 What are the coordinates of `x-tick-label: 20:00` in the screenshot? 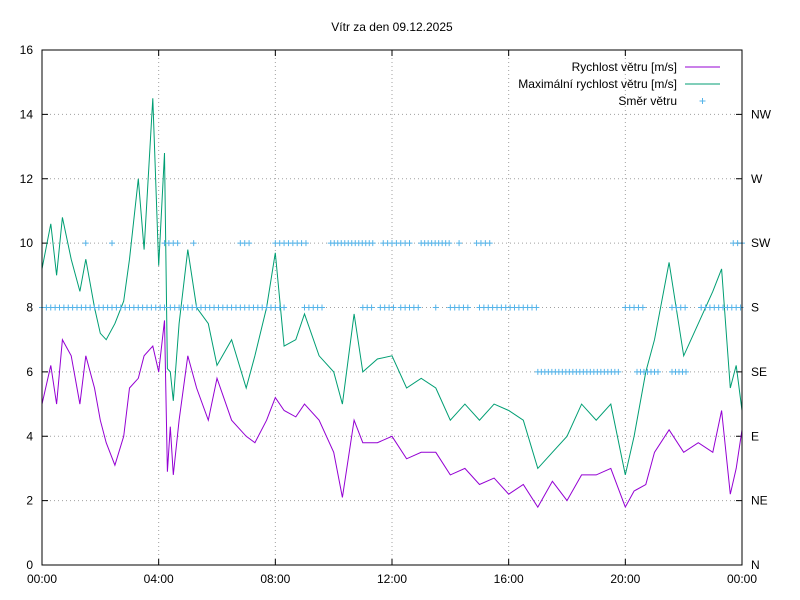 It's located at (625, 579).